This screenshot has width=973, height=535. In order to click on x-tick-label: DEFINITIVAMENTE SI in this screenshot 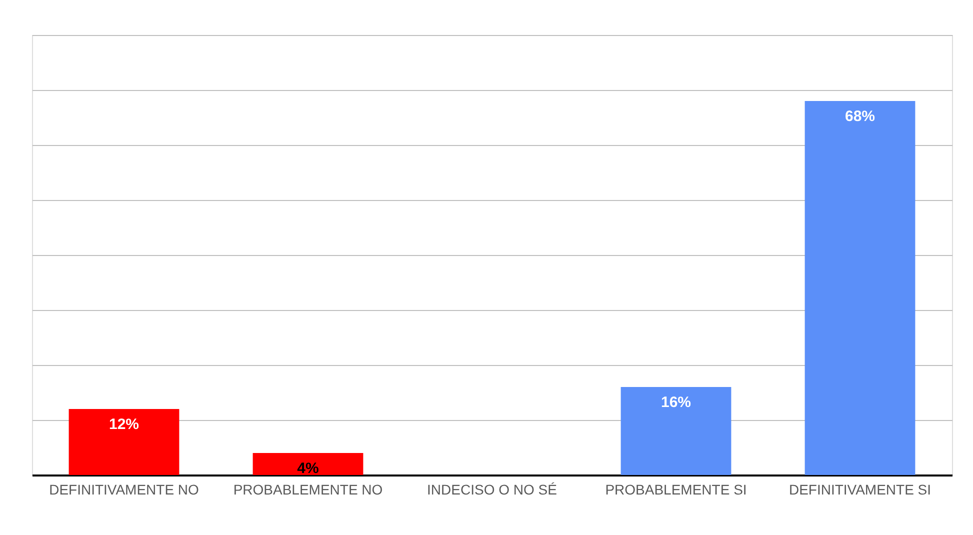, I will do `click(860, 490)`.